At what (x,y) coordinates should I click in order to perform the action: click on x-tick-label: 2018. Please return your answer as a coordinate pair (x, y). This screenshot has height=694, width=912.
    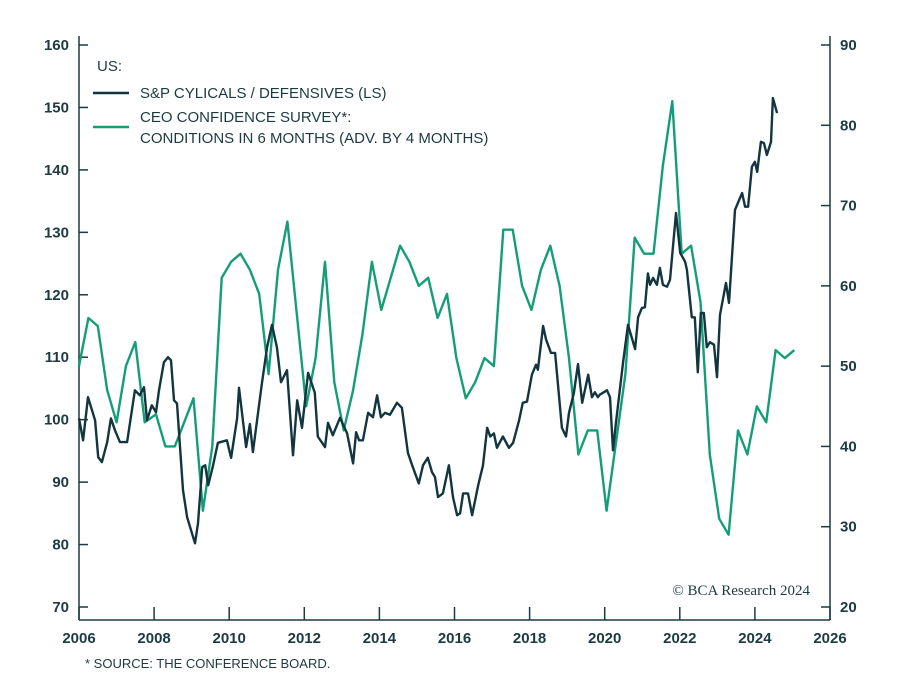
    Looking at the image, I should click on (529, 638).